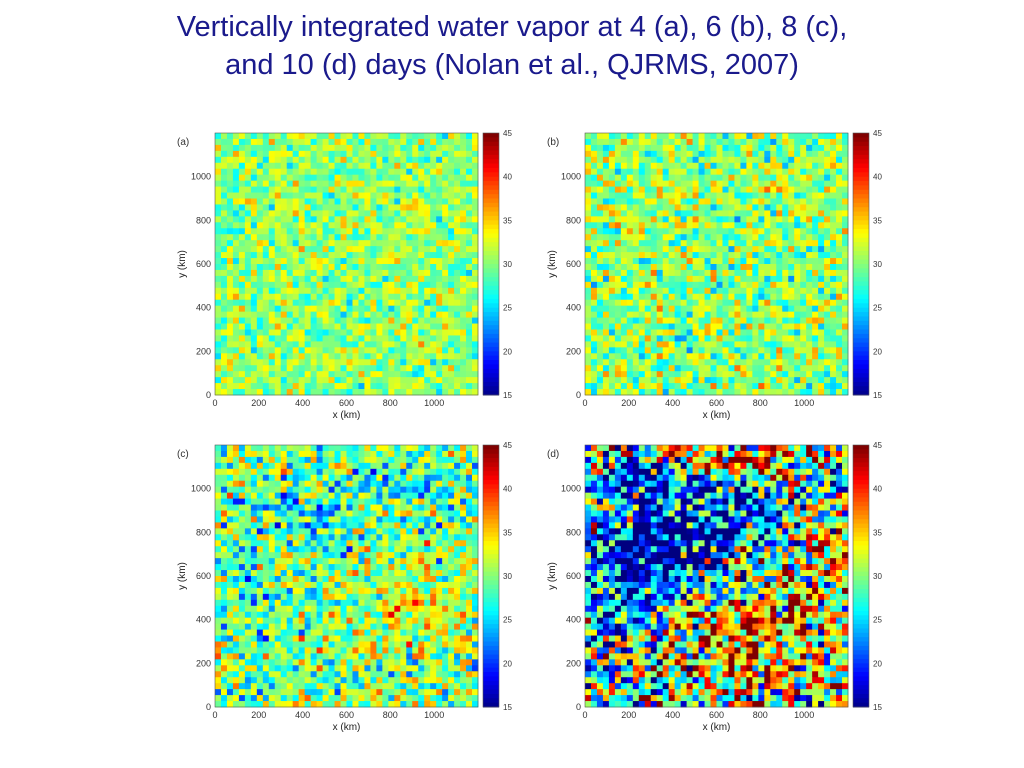 This screenshot has height=768, width=1024. I want to click on colorbar-tick-label: 15, so click(507, 395).